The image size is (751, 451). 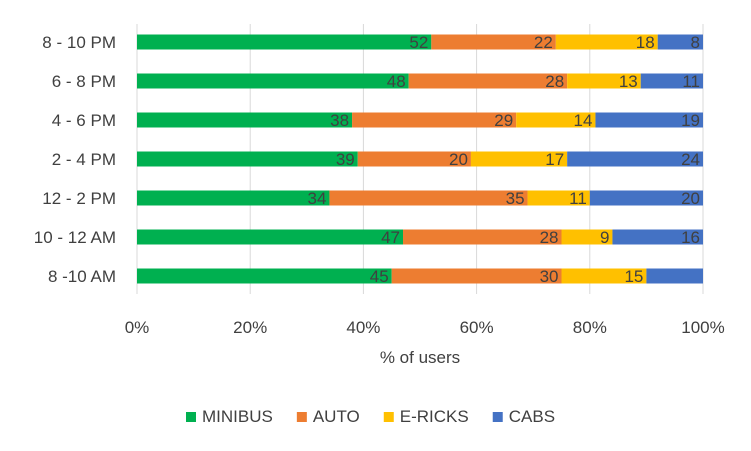 I want to click on data-label: 16, so click(x=690, y=237).